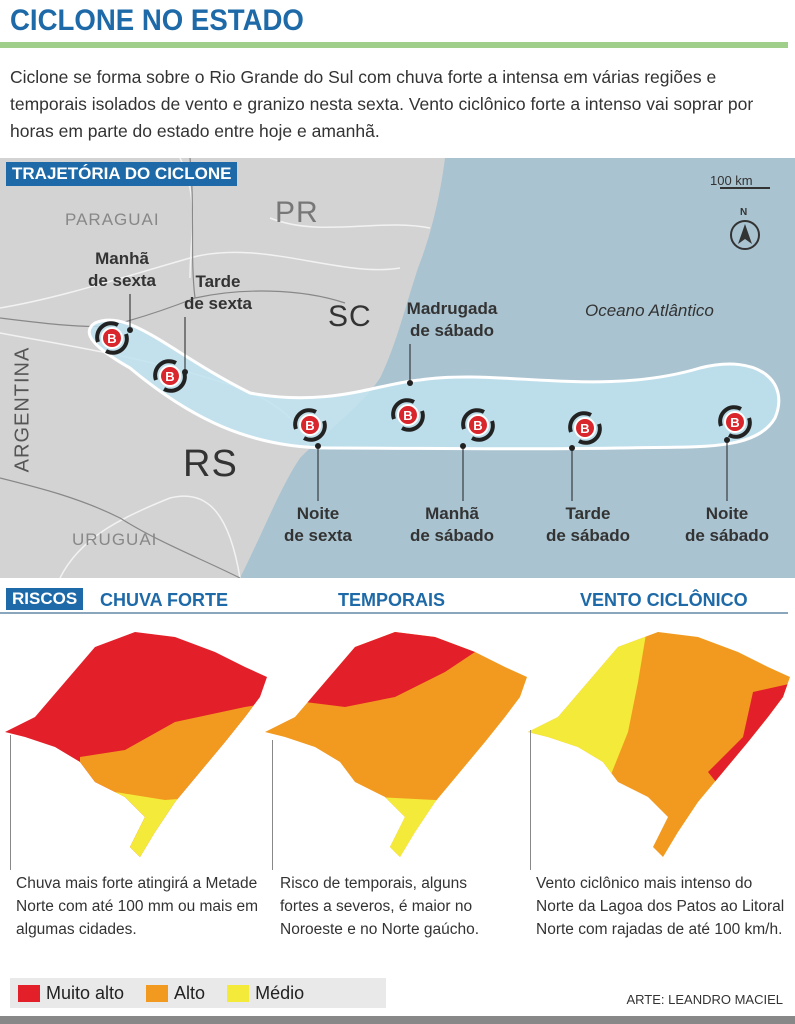  Describe the element at coordinates (397, 1020) in the screenshot. I see `bottom-bar` at that location.